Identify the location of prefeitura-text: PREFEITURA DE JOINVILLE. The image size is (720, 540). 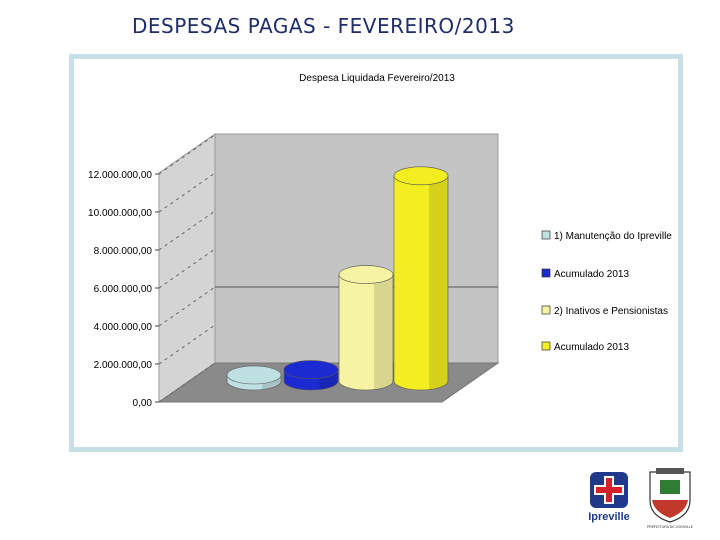
(670, 527).